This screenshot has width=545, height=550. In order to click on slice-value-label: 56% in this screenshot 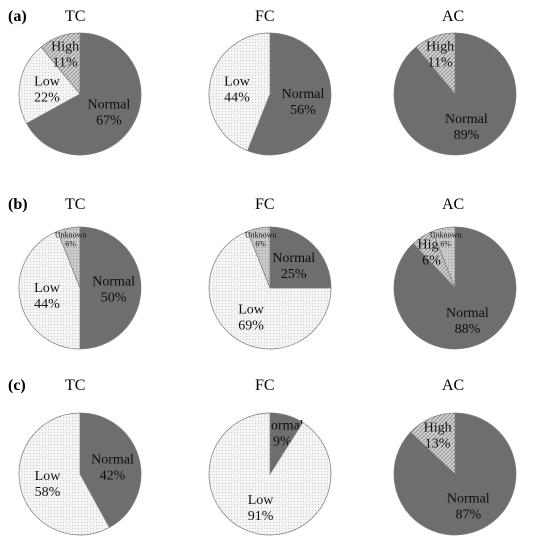, I will do `click(303, 110)`.